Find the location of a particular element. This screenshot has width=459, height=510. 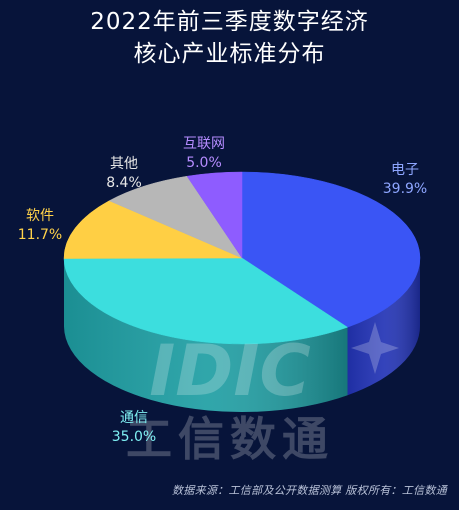

slice-通信-name: 通信 is located at coordinates (134, 418).